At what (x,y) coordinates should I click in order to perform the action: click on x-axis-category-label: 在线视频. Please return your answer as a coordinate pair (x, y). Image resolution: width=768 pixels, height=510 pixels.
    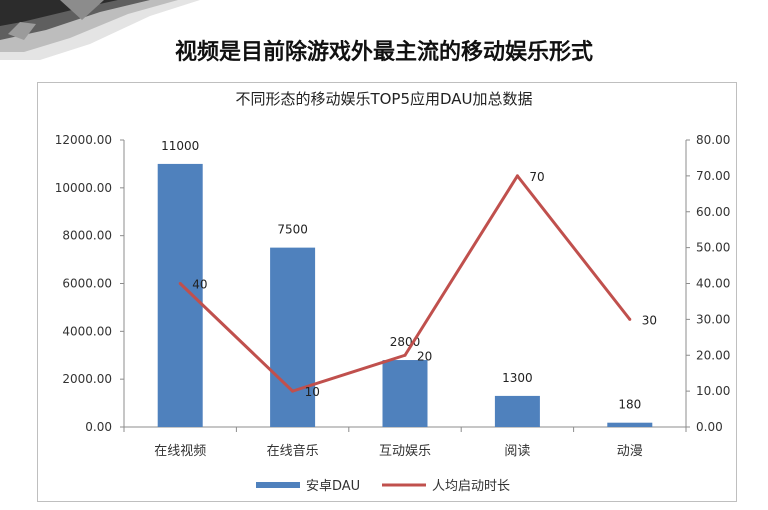
    Looking at the image, I should click on (180, 451).